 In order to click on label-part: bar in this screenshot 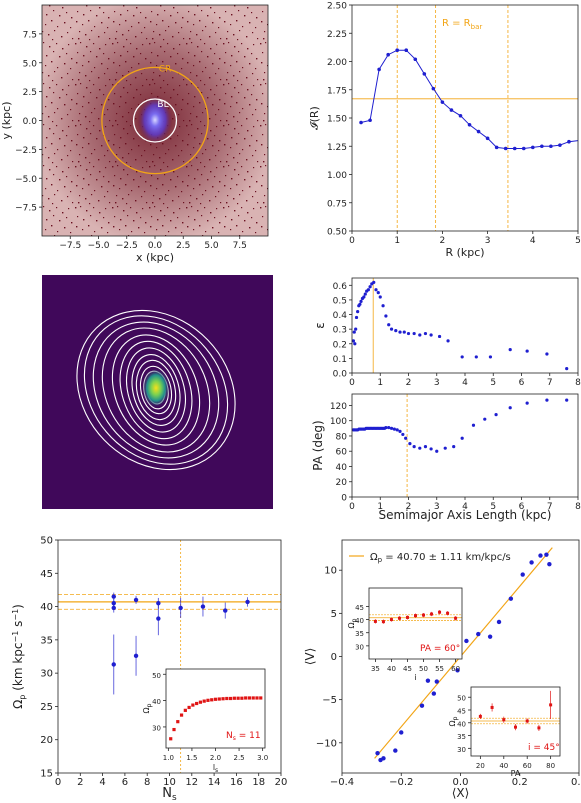, I will do `click(477, 27)`.